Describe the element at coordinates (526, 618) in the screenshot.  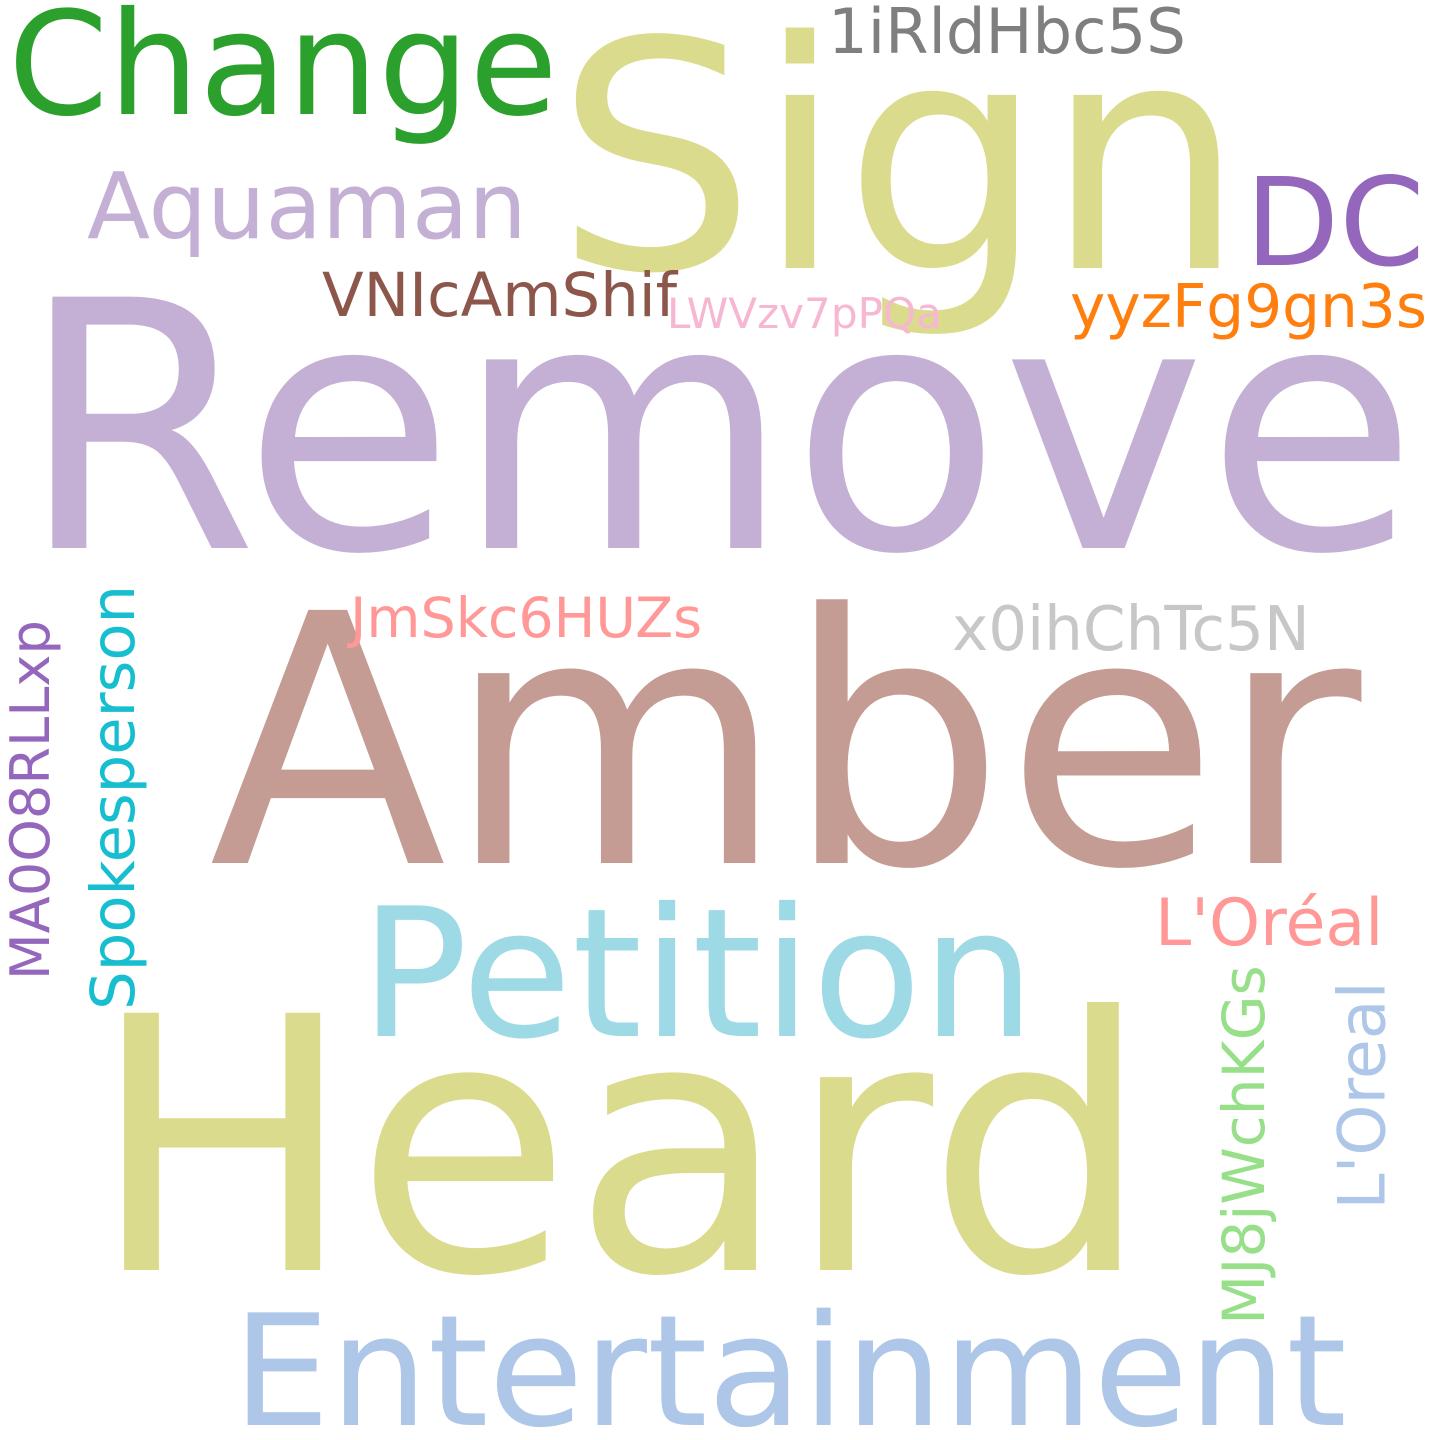
I see `word-jmskc6huzs: JmSkc6HUZs` at that location.